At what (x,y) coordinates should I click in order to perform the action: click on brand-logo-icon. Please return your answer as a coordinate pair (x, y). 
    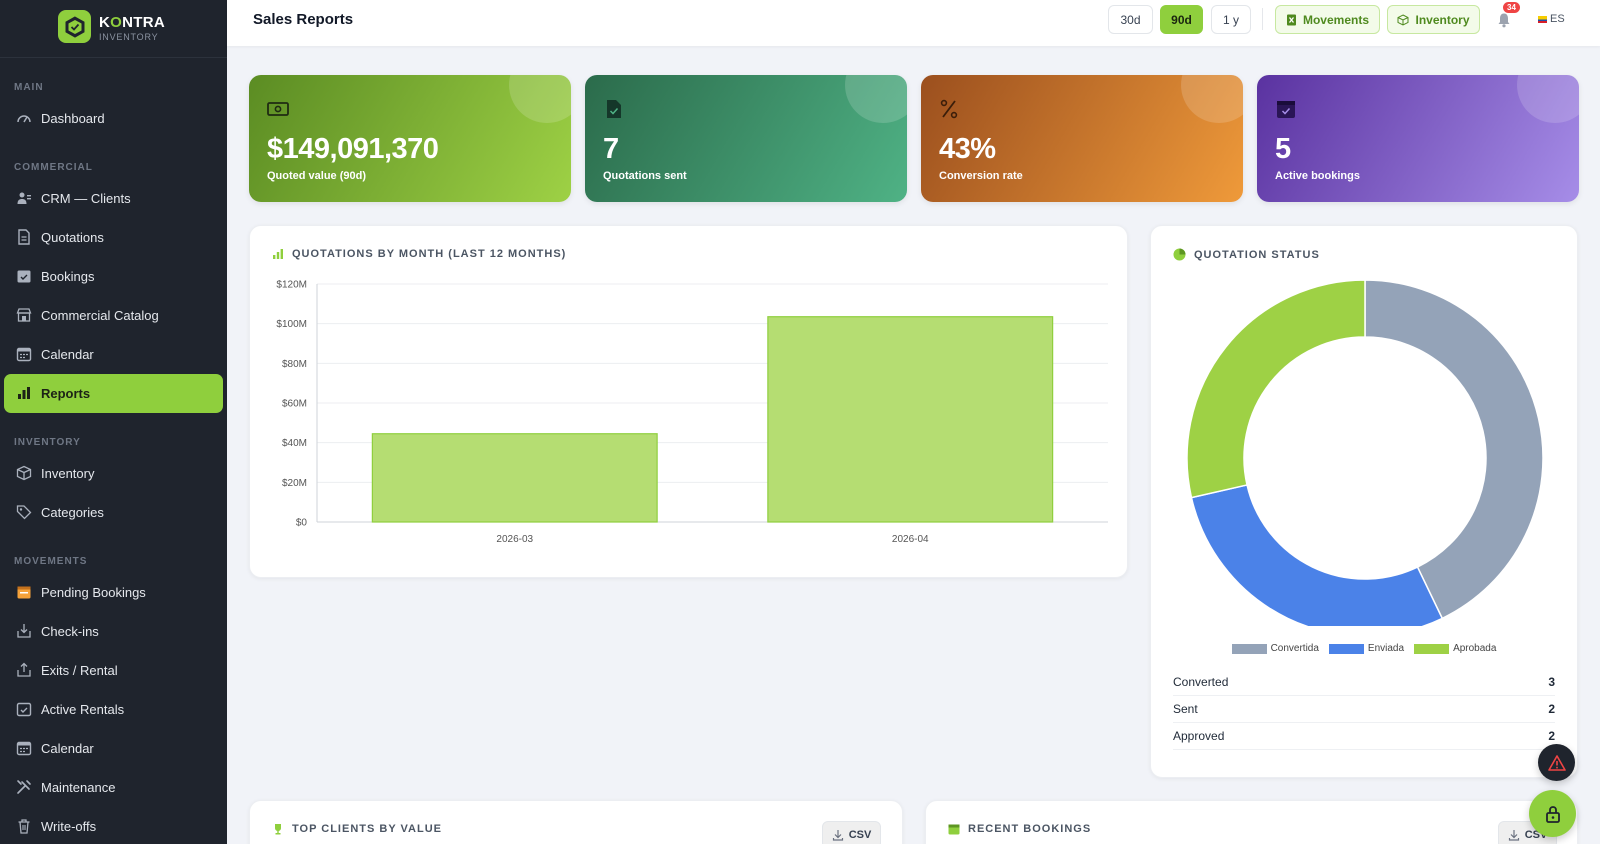
    Looking at the image, I should click on (74, 26).